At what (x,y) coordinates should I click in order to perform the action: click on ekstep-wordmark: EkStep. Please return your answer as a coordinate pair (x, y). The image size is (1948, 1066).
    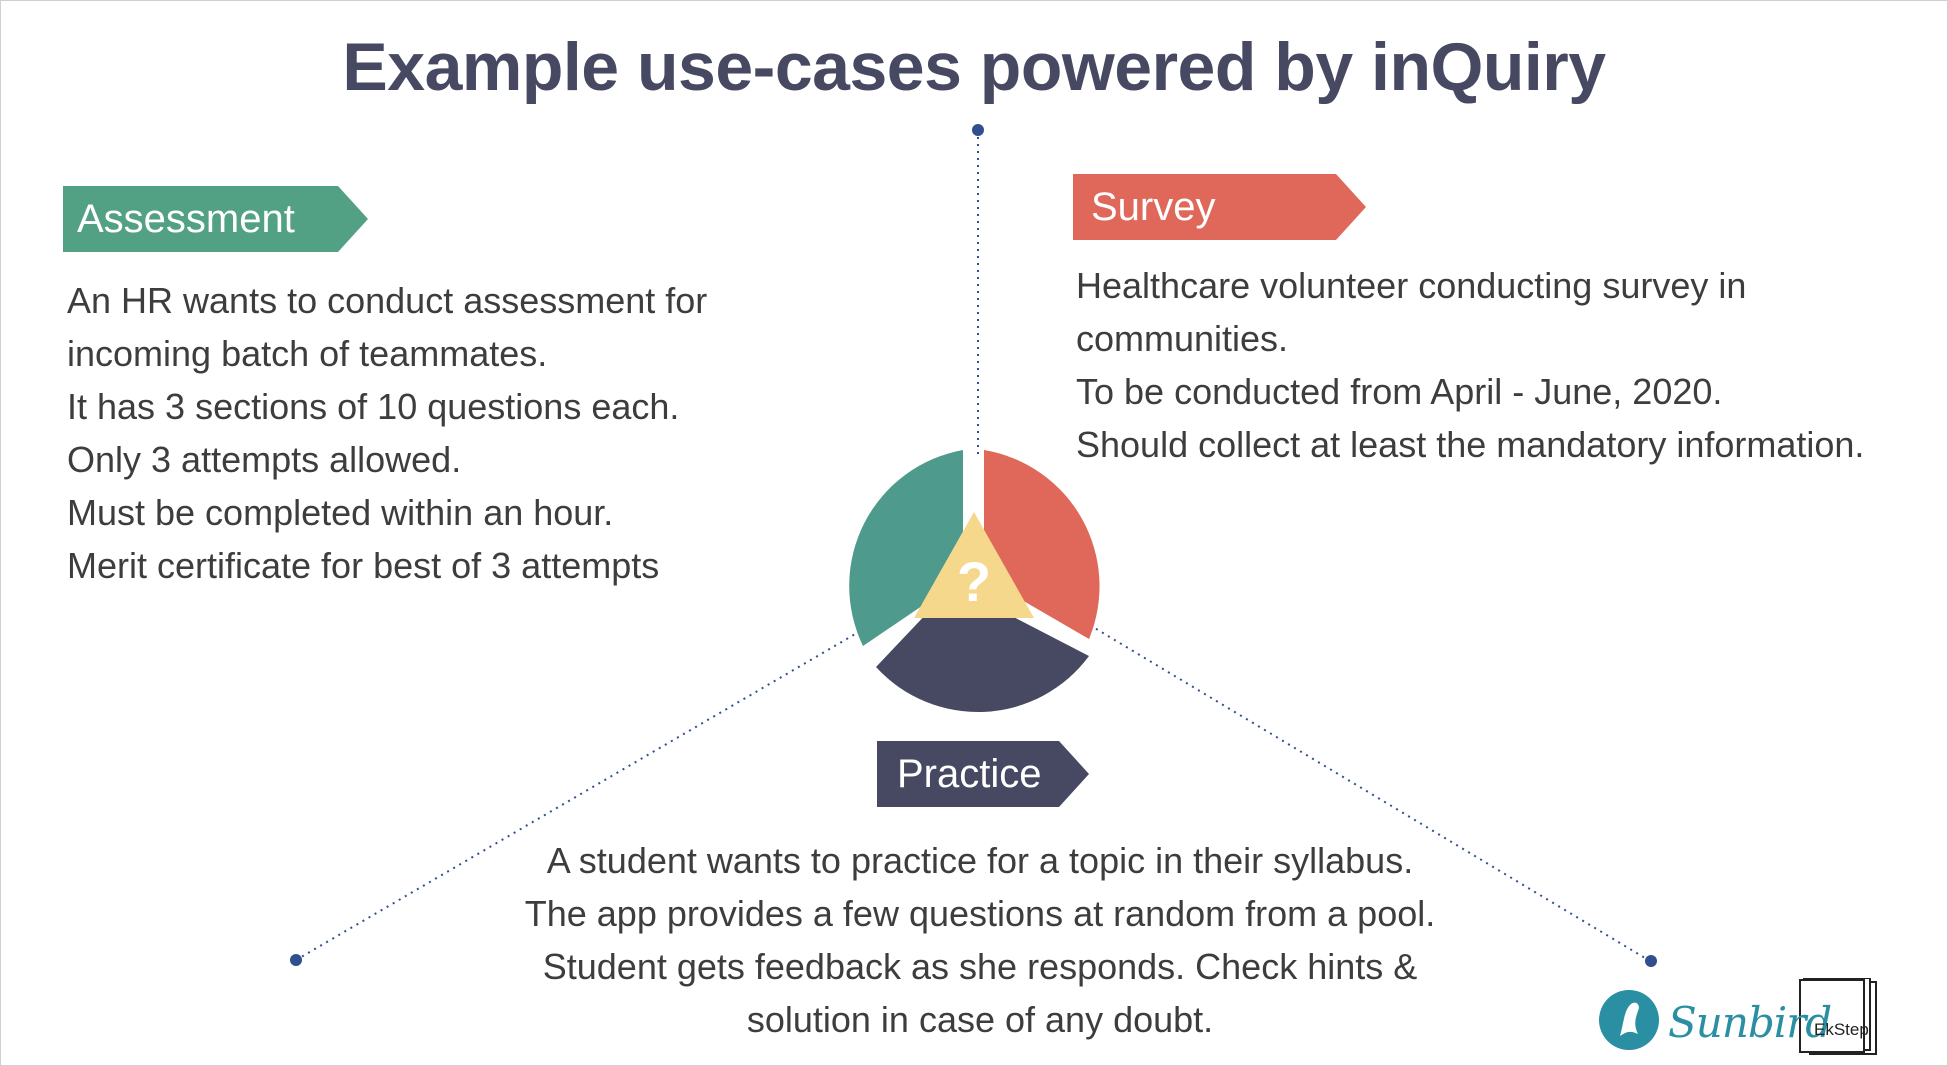
    Looking at the image, I should click on (1841, 1029).